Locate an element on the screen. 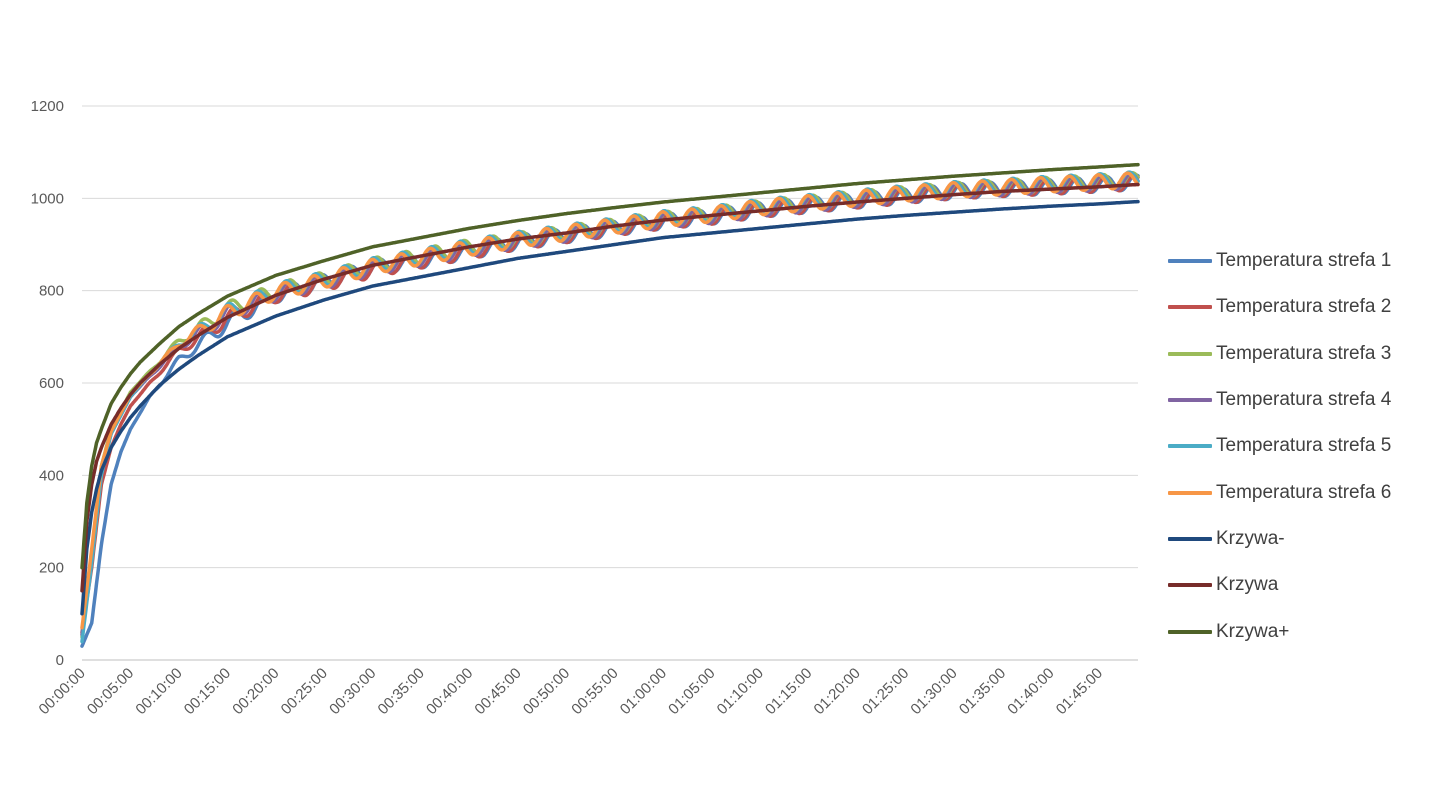  x-tick-label: 01:40:00 is located at coordinates (1030, 691).